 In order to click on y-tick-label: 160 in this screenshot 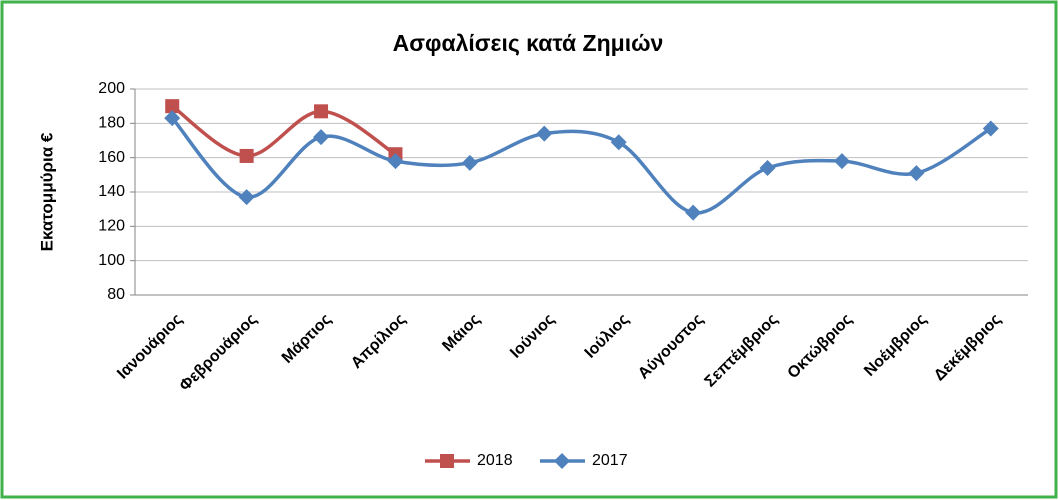, I will do `click(111, 157)`.